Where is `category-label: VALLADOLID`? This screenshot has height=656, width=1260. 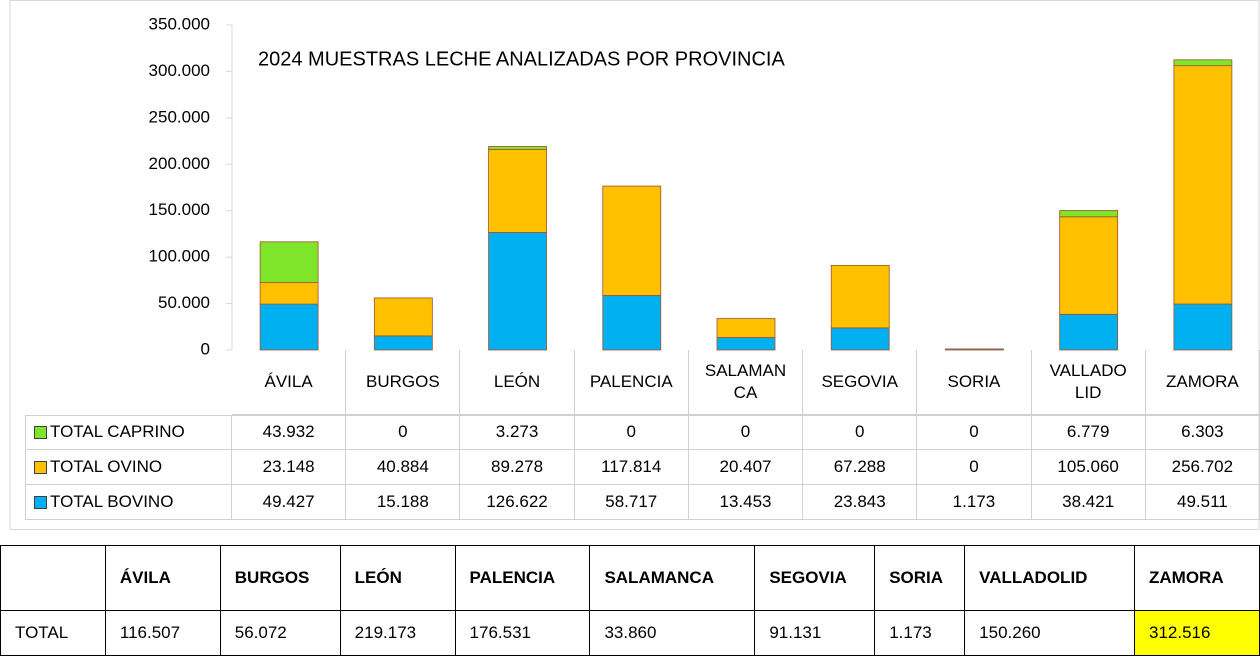
category-label: VALLADOLID is located at coordinates (1088, 382).